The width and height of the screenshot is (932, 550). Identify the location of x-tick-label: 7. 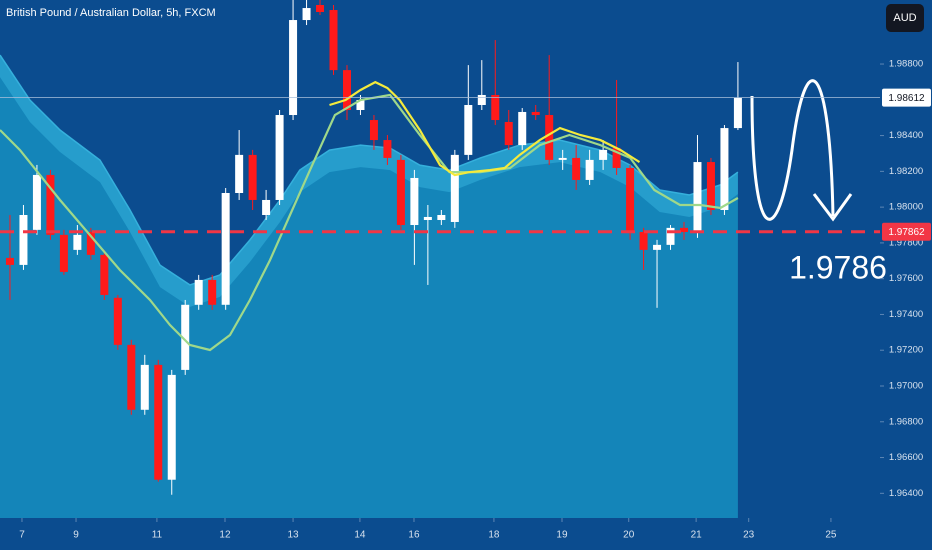
(22, 535).